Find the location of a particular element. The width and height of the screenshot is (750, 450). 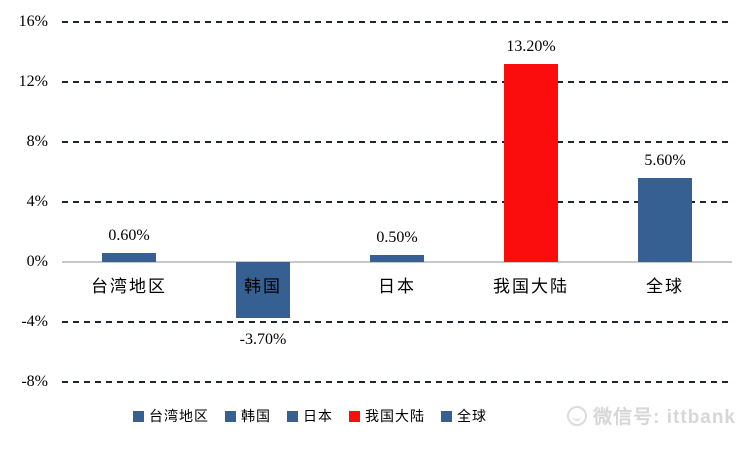

y-tick-label: 8% is located at coordinates (37, 141).